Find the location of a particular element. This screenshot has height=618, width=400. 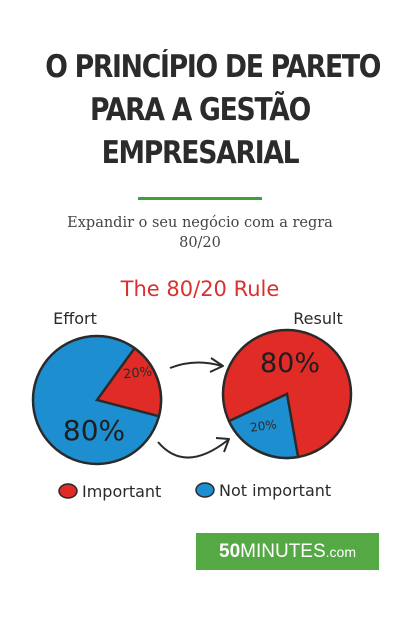

title-line-2: PARA A GESTÃO is located at coordinates (200, 110).